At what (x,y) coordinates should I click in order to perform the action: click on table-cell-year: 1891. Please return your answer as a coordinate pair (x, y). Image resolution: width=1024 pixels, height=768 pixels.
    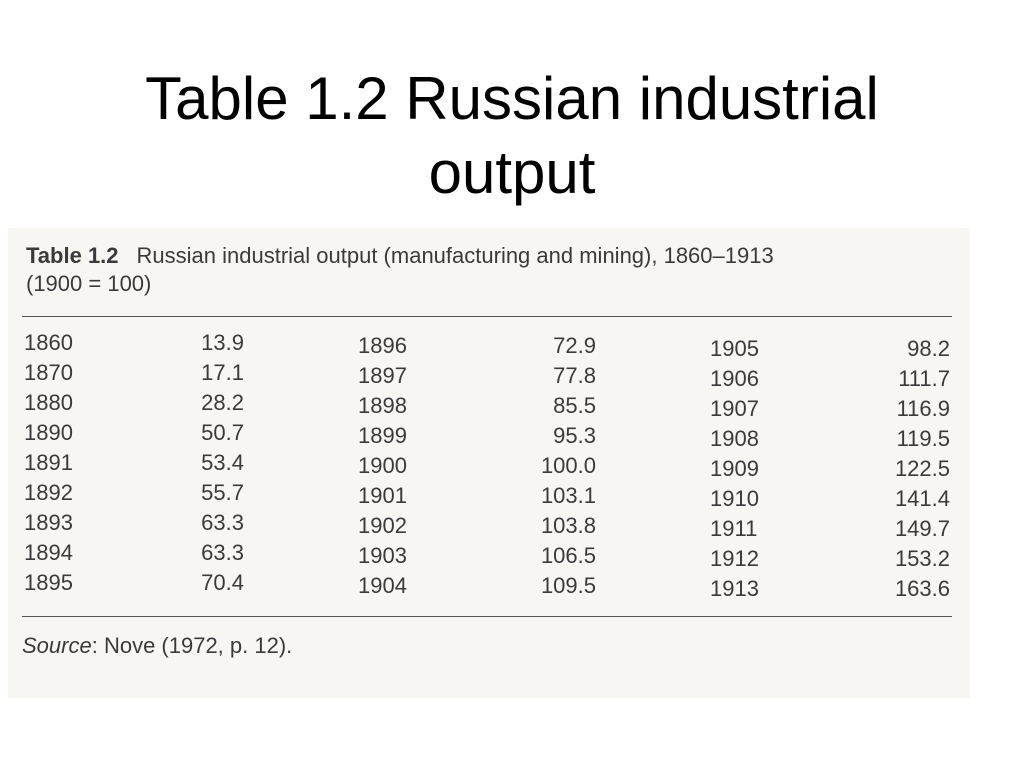
    Looking at the image, I should click on (48, 462).